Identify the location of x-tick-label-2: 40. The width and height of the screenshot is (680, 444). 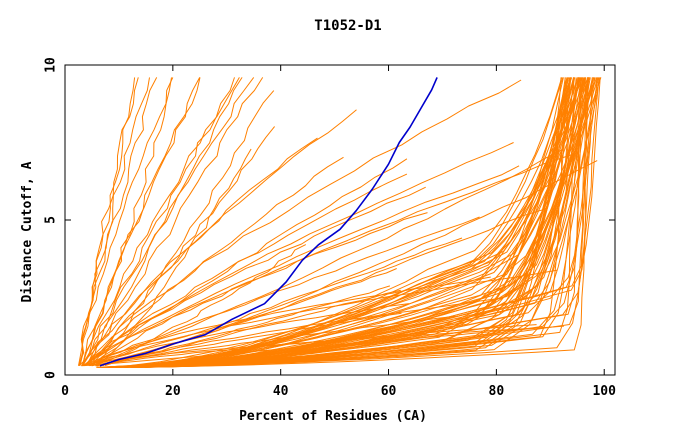
(281, 391).